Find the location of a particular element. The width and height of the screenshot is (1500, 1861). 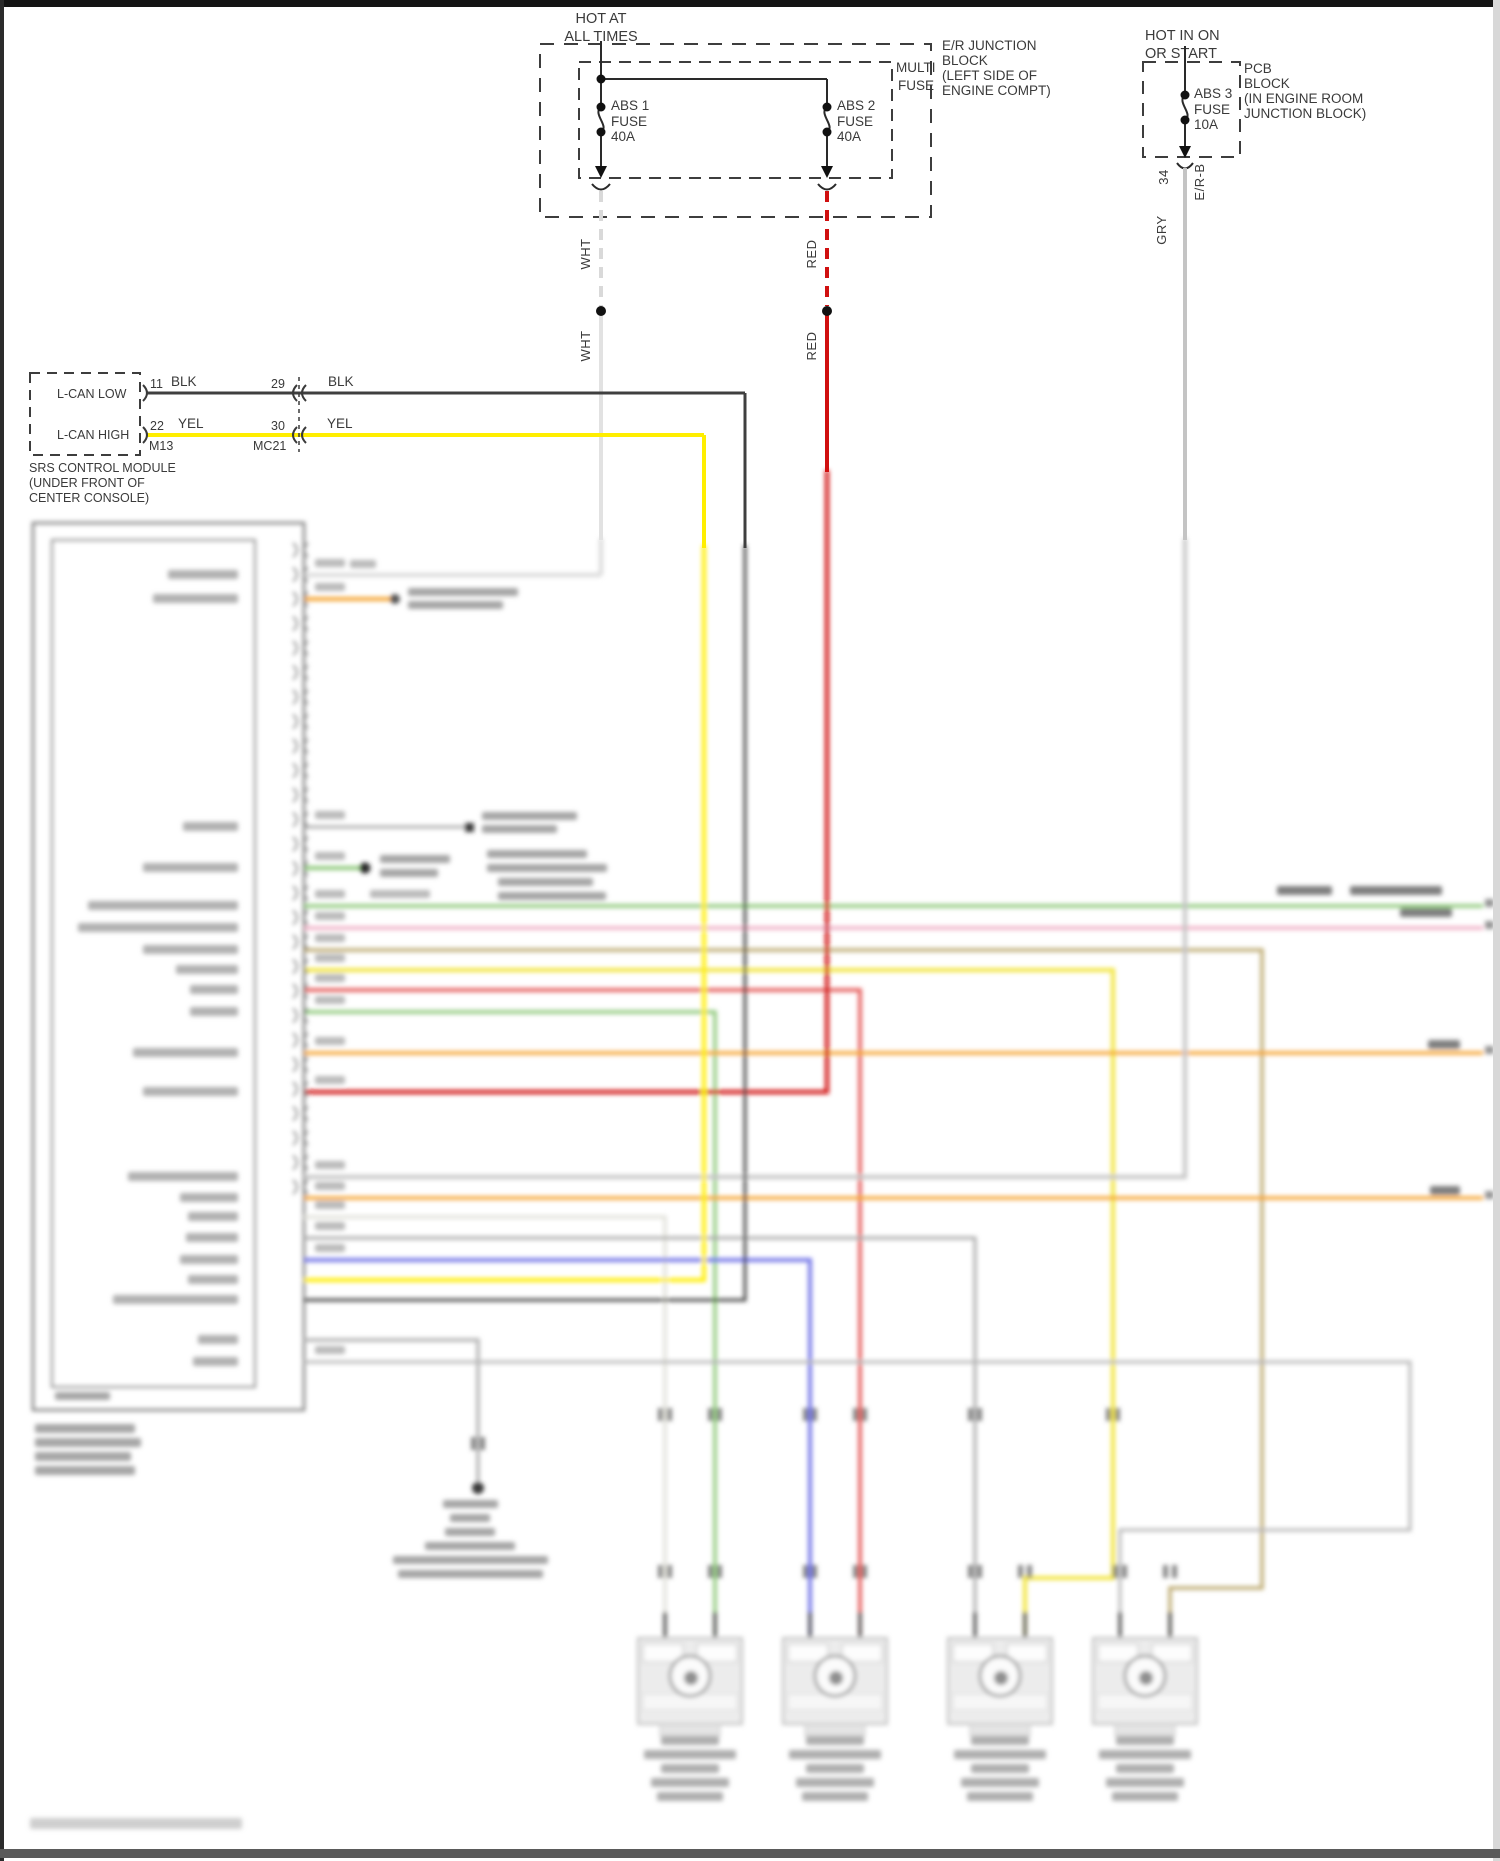

pcb-label-line4: JUNCTION BLOCK) is located at coordinates (1305, 113).